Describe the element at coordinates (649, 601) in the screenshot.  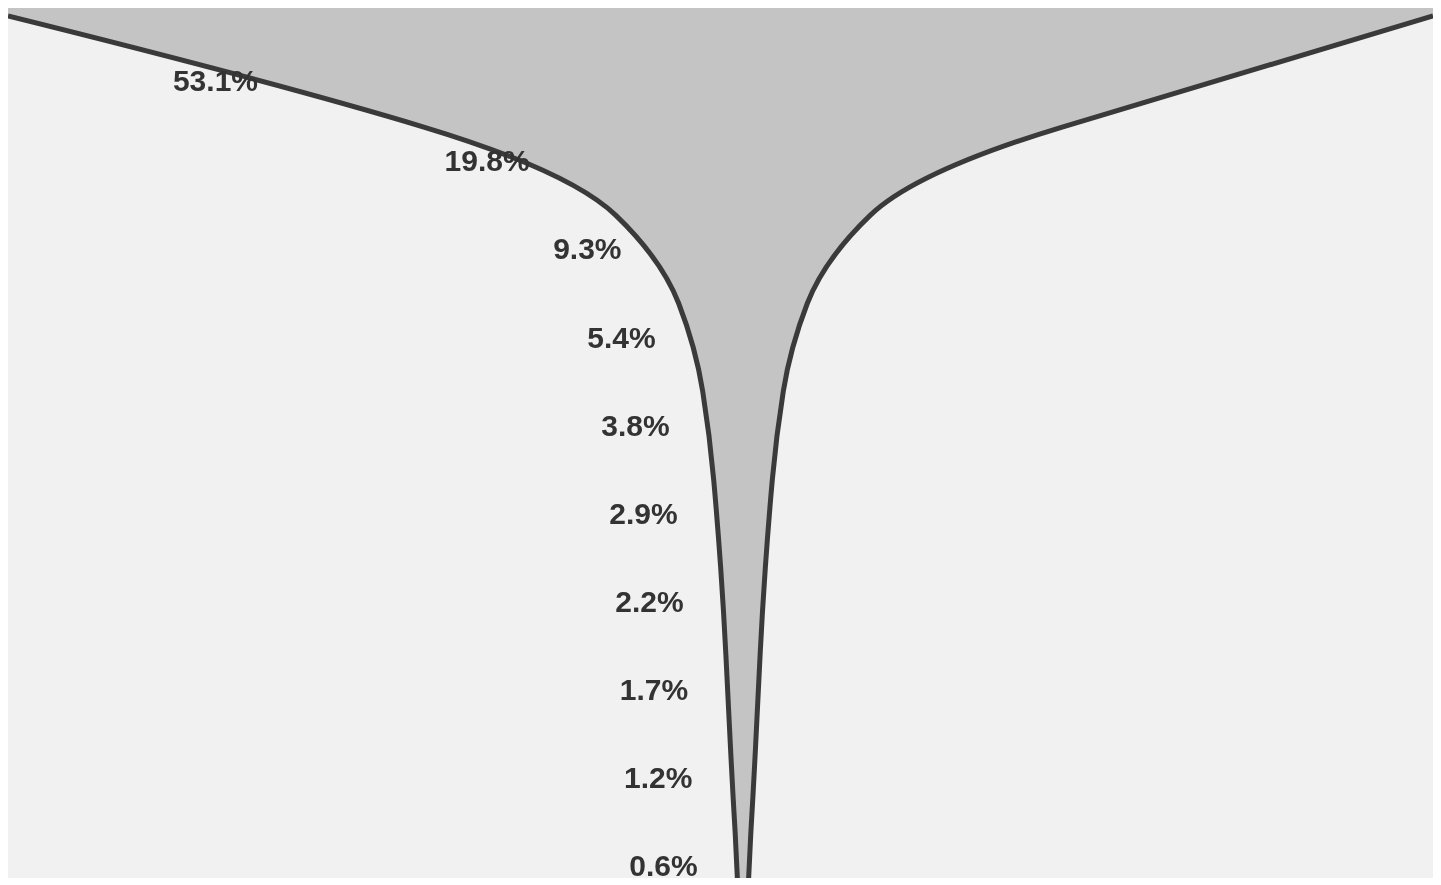
I see `data-label: 2.2%` at that location.